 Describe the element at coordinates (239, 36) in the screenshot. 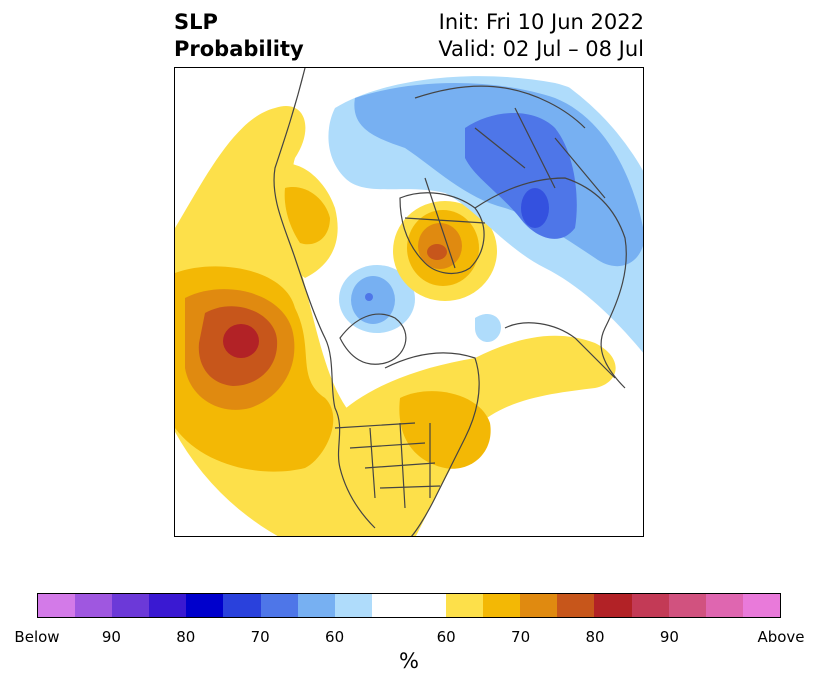

I see `map-title: SLP Probability` at that location.